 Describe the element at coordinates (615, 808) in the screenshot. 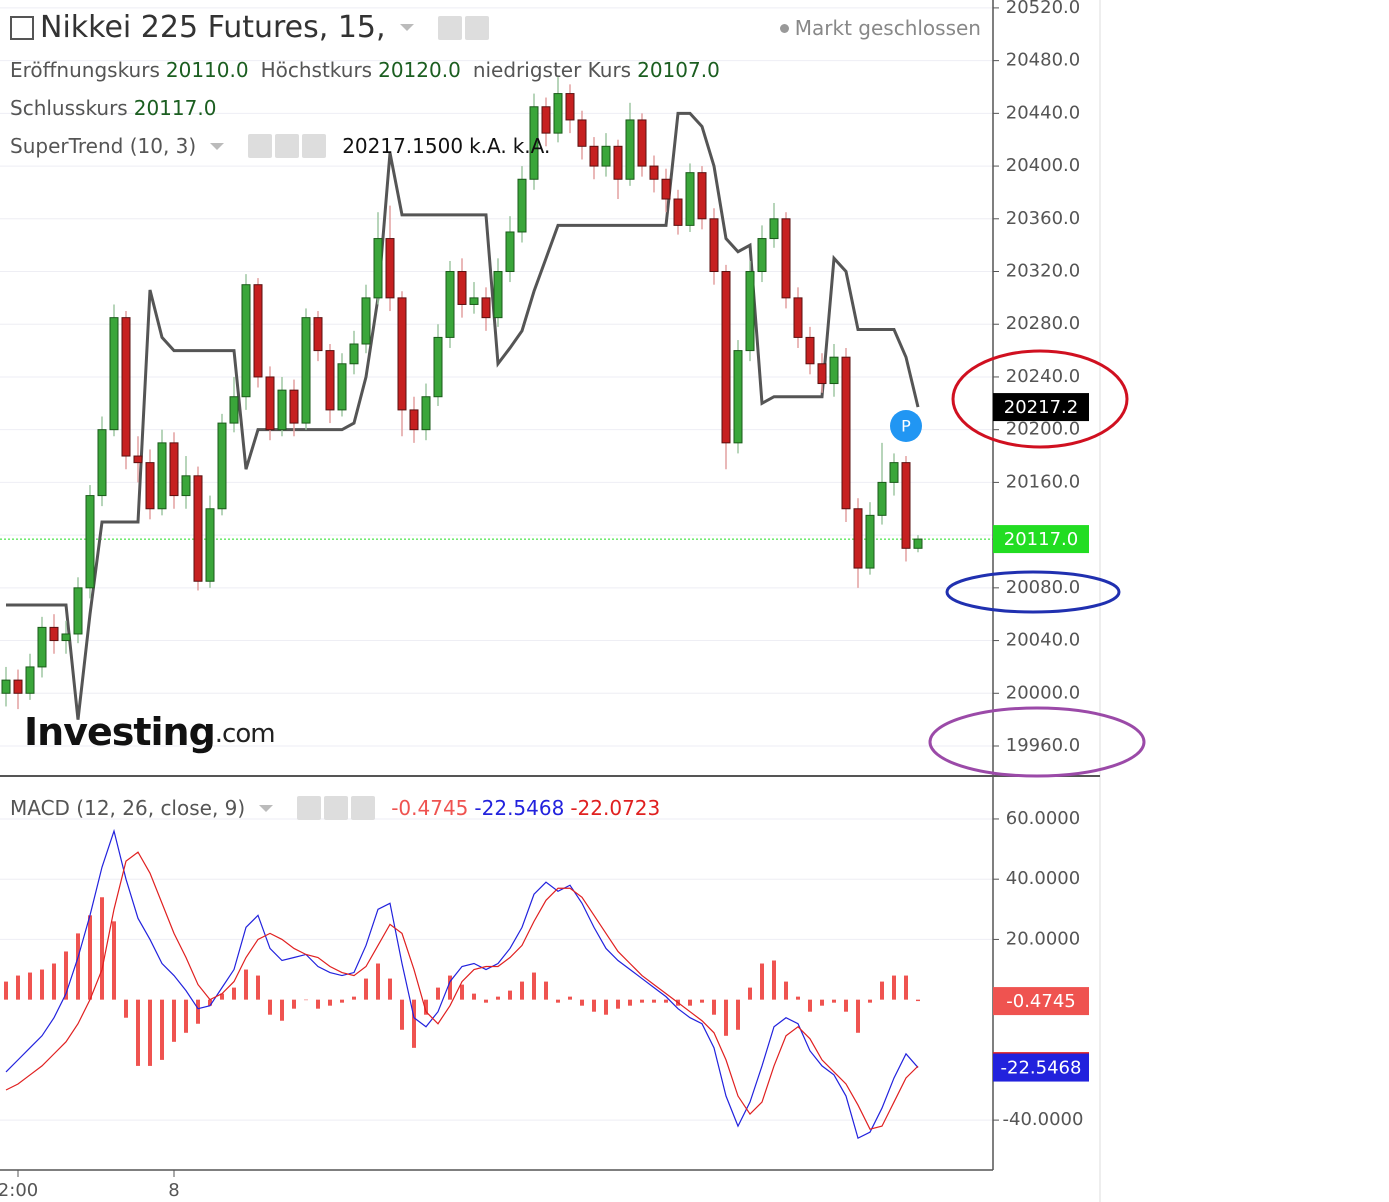

I see `macd-legend-value: -22.0723` at that location.